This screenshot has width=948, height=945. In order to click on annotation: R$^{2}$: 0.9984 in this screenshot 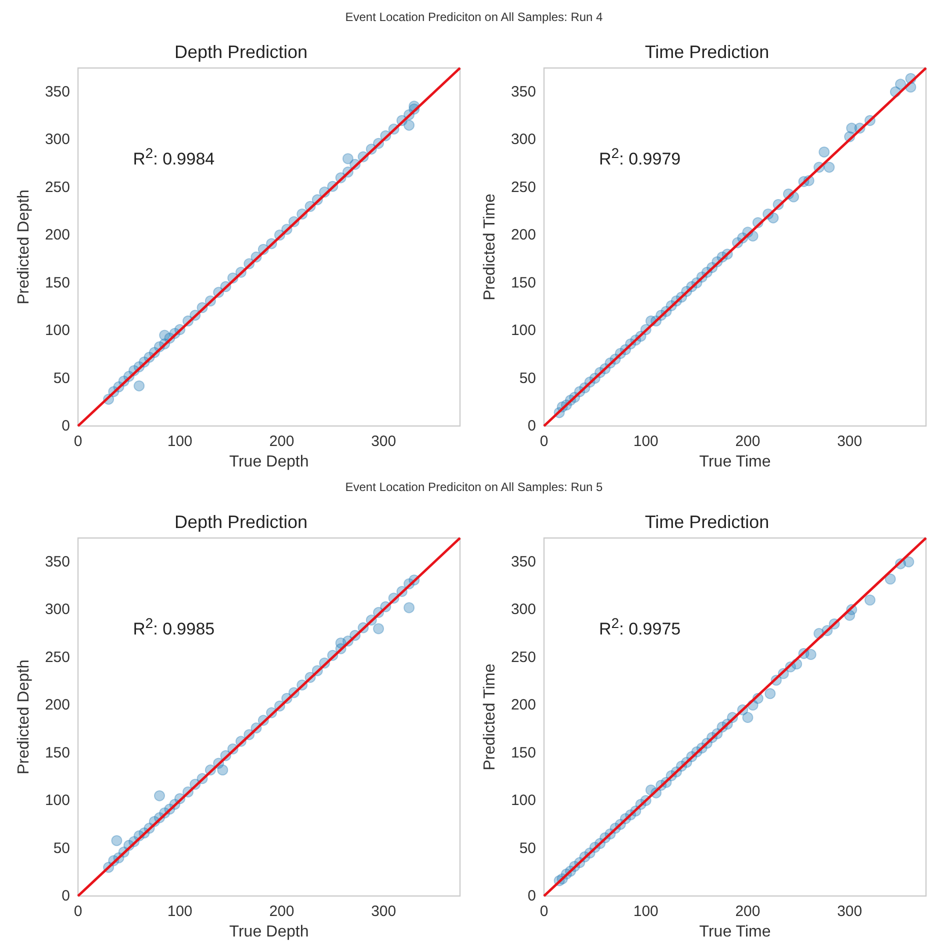, I will do `click(174, 158)`.